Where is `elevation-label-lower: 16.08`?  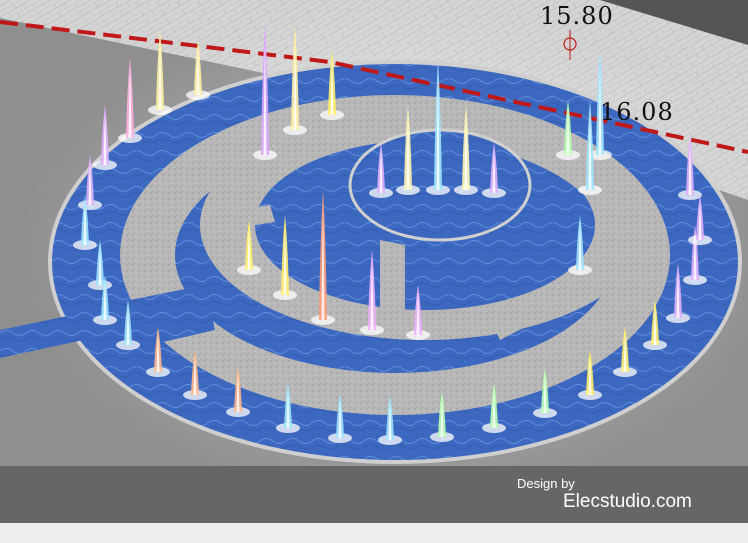
elevation-label-lower: 16.08 is located at coordinates (637, 112).